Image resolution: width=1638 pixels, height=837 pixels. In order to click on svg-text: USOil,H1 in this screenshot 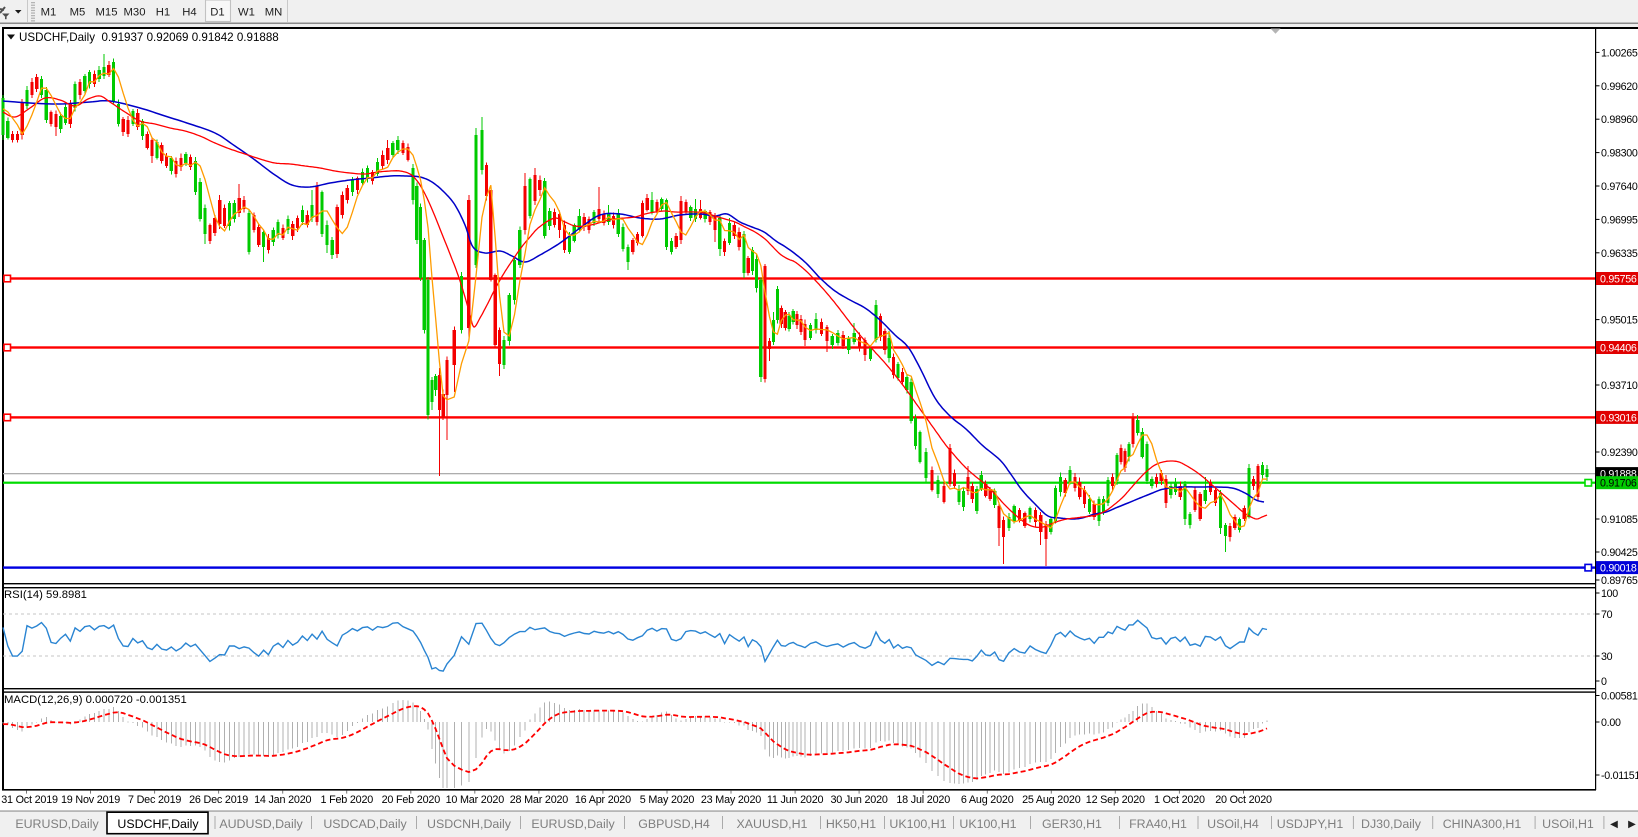, I will do `click(1568, 824)`.